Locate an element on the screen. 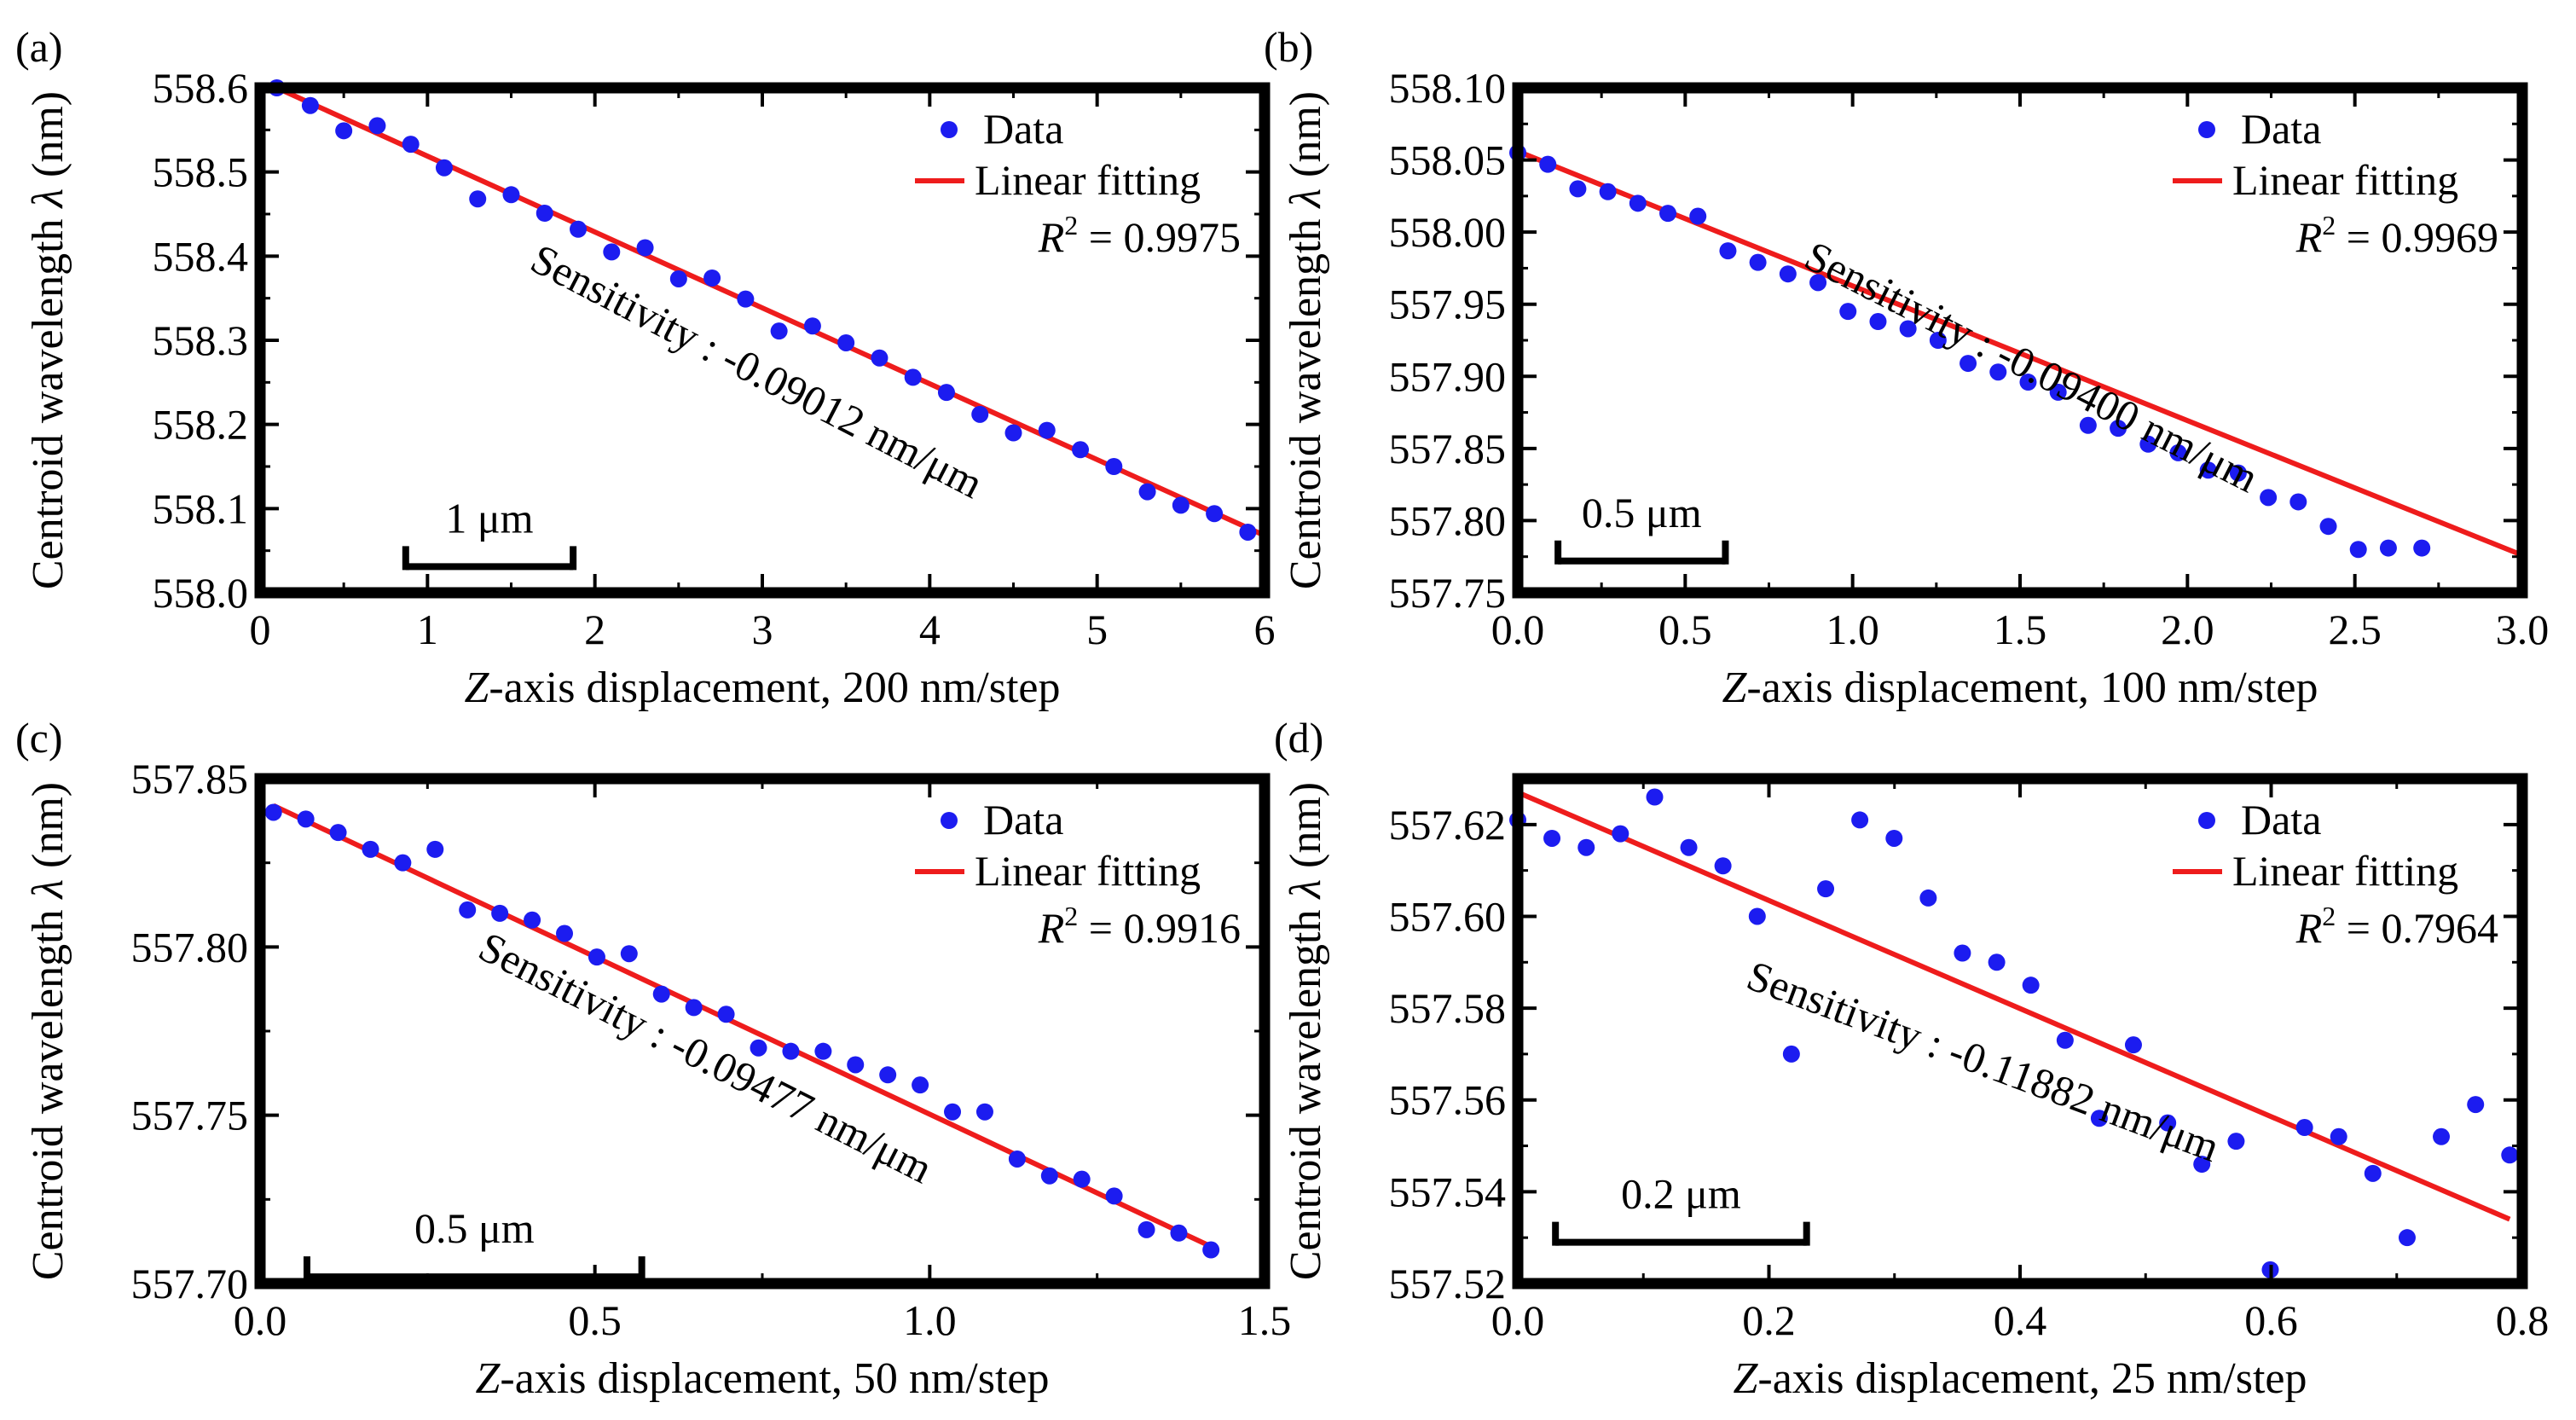  y-tick-label: 558.1 is located at coordinates (201, 508).